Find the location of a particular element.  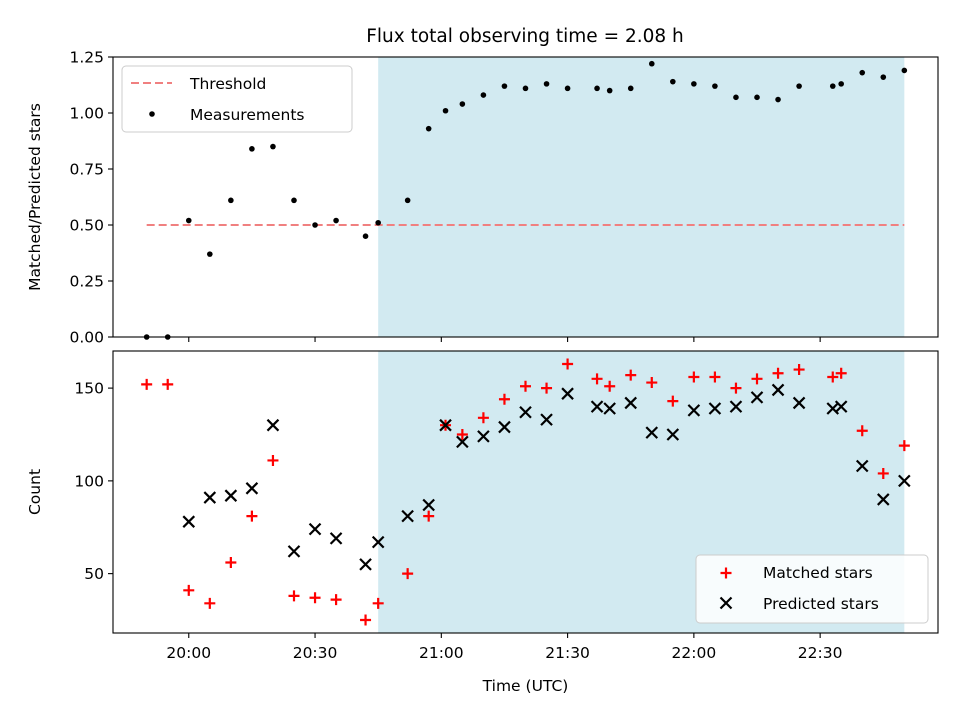

x-tick-label: 20:00 is located at coordinates (188, 653).